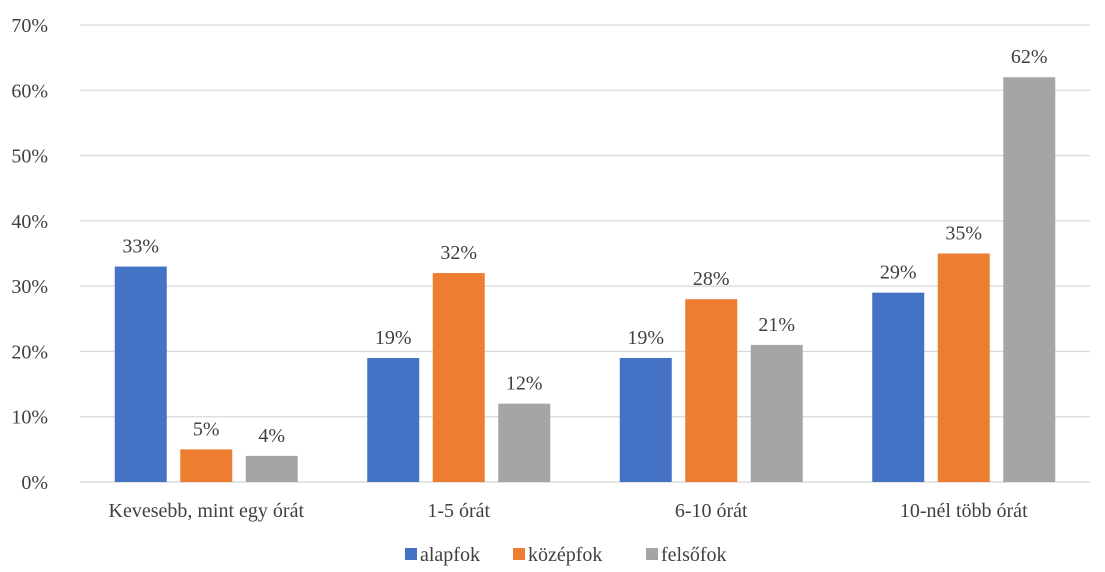 This screenshot has height=572, width=1105. What do you see at coordinates (140, 247) in the screenshot?
I see `data-label: 33%` at bounding box center [140, 247].